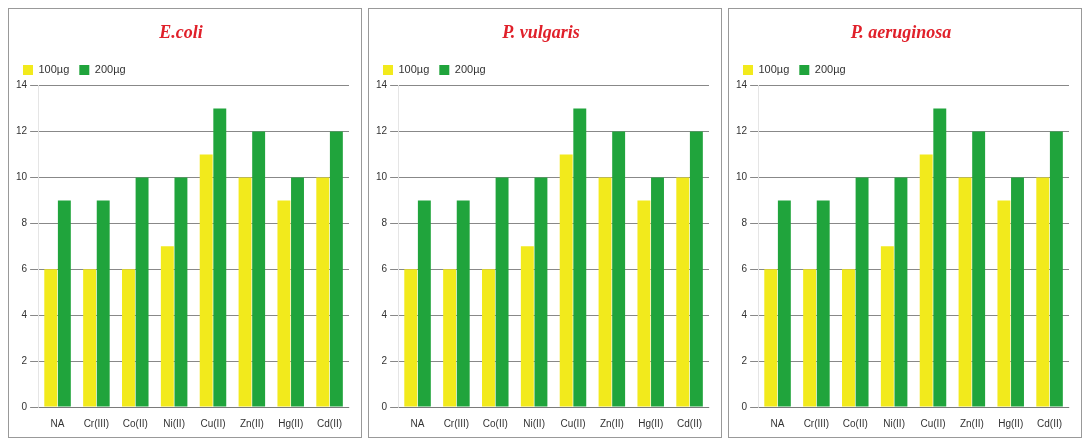 This screenshot has height=446, width=1084. I want to click on chart-title: P. vulgaris, so click(540, 32).